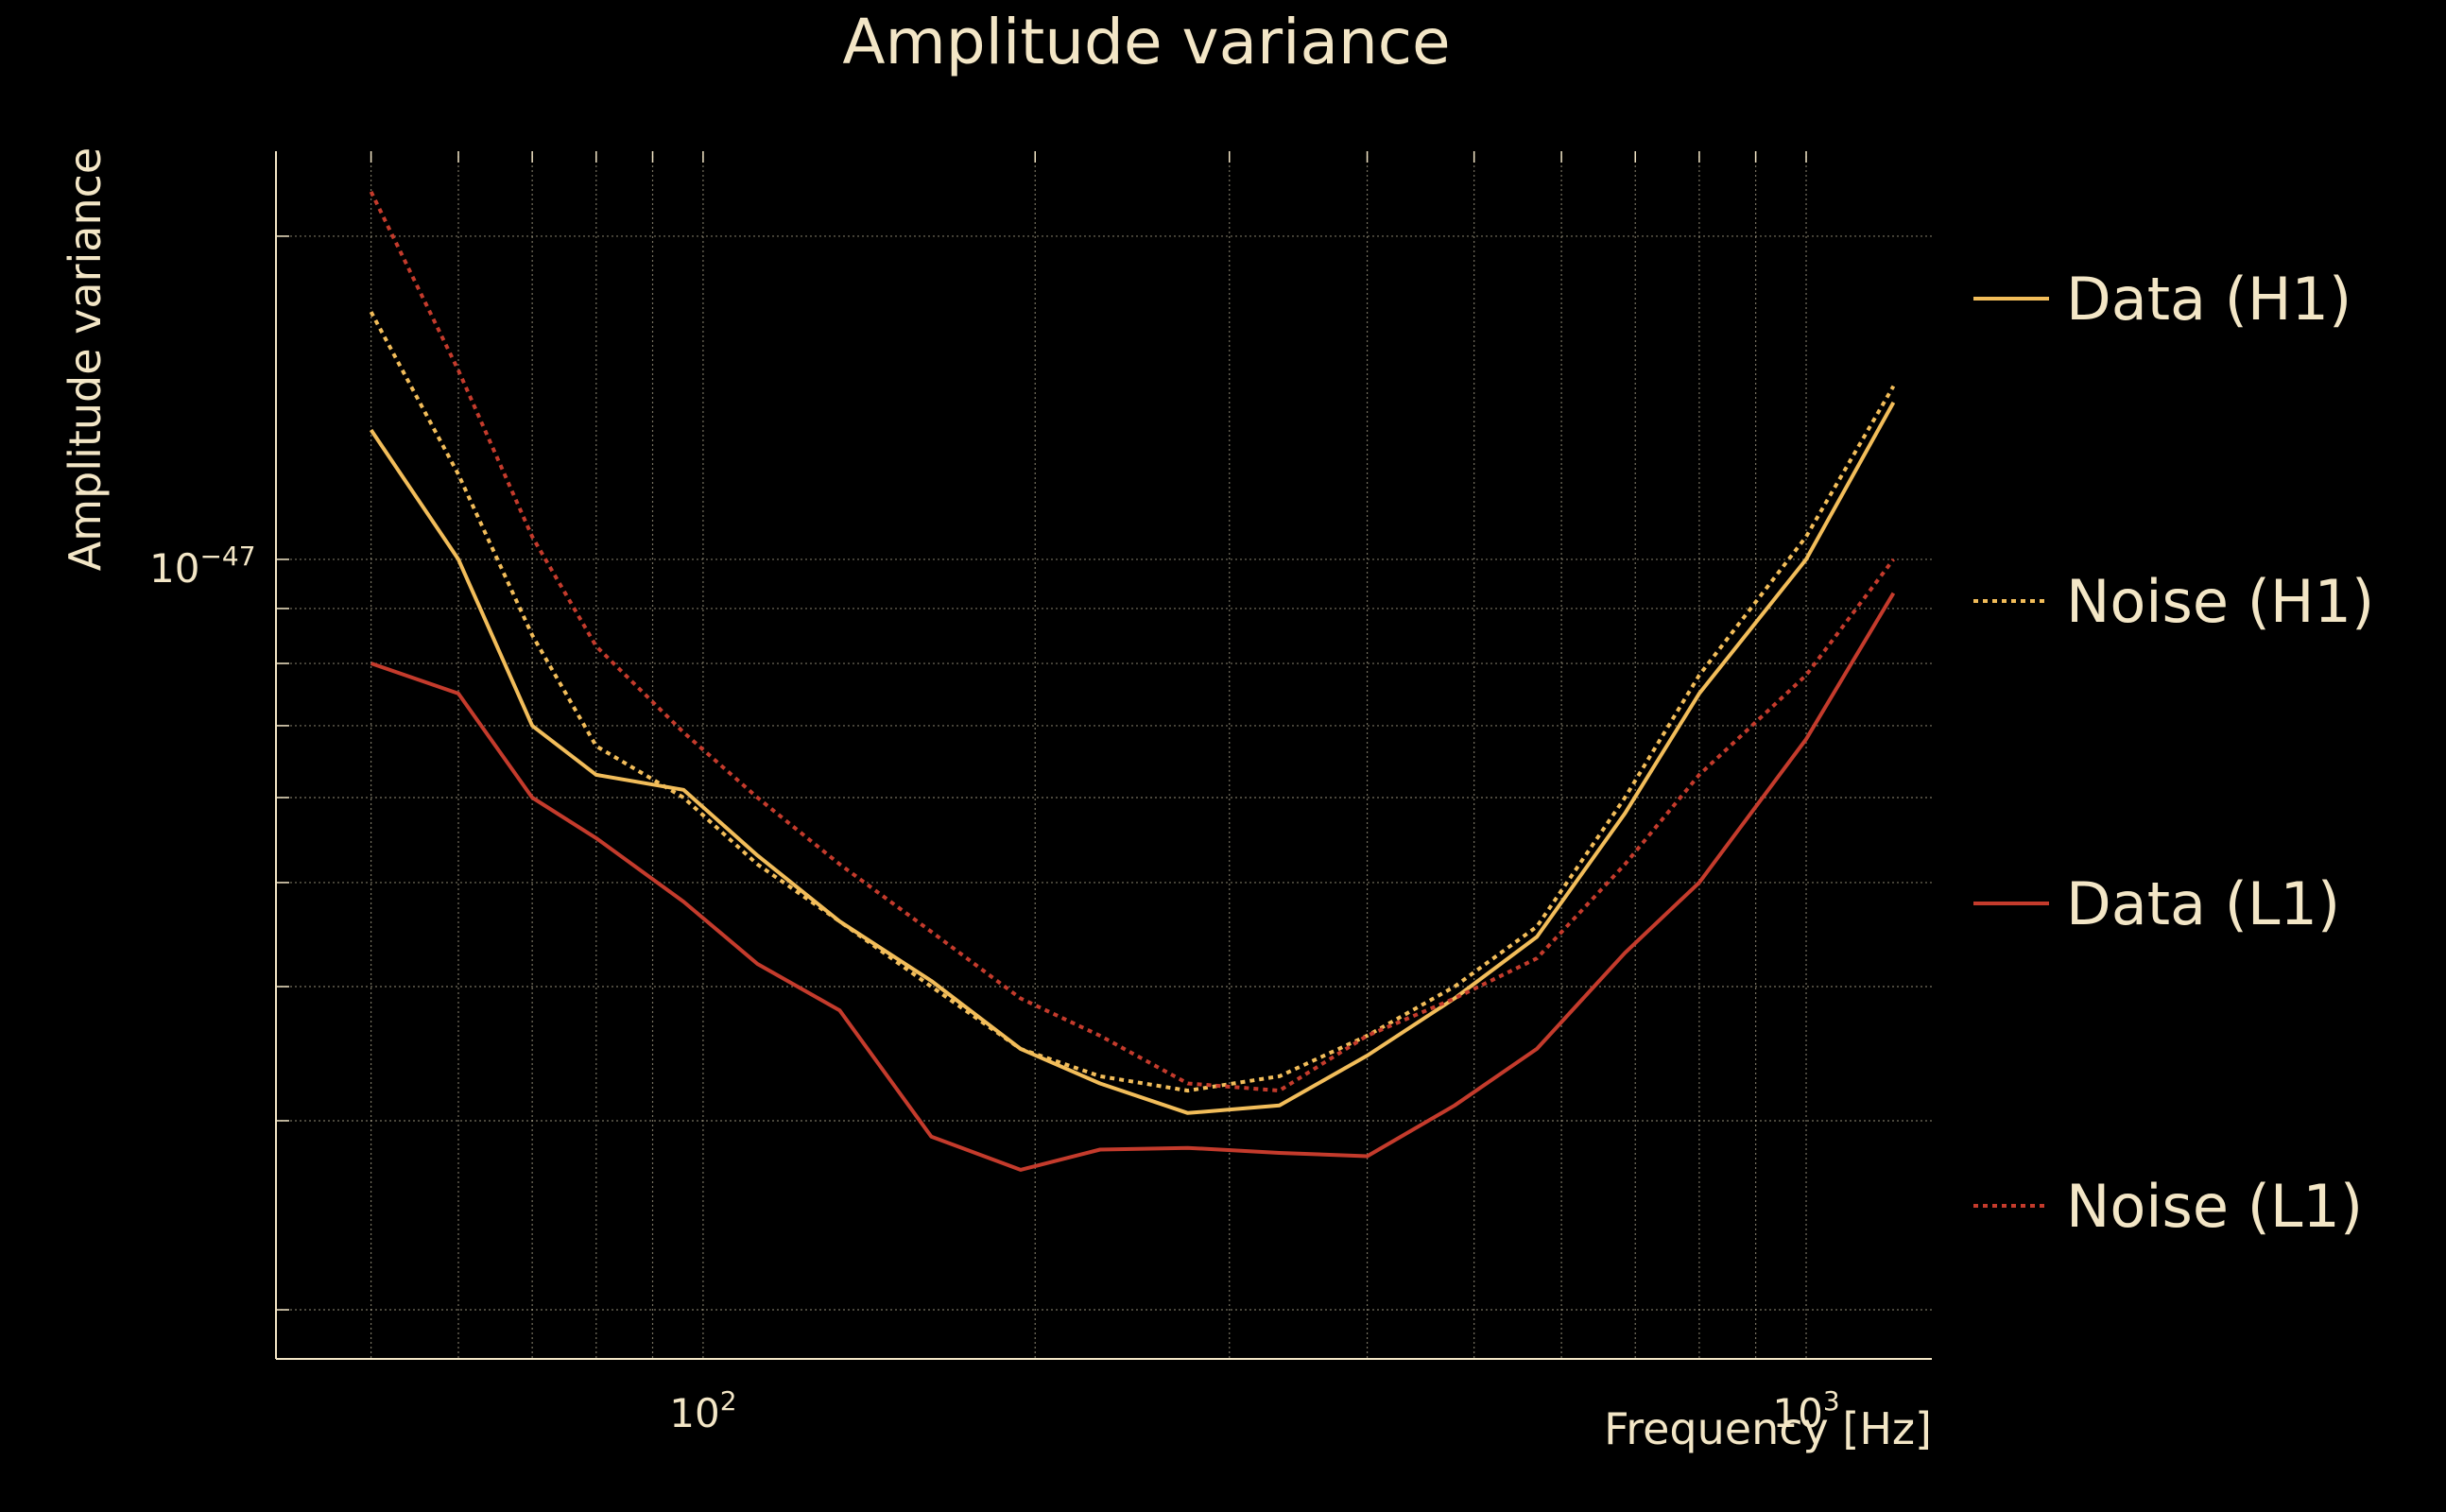  I want to click on x-axis-label: Frequency [Hz], so click(1768, 1428).